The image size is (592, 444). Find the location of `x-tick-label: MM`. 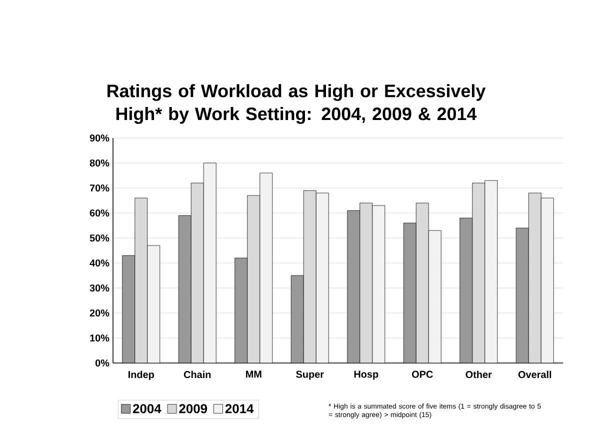

x-tick-label: MM is located at coordinates (254, 374).